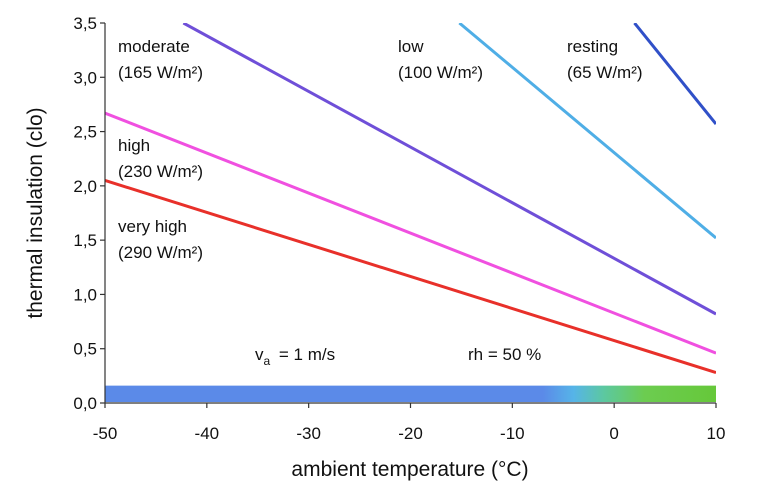 The height and width of the screenshot is (496, 760). What do you see at coordinates (410, 433) in the screenshot?
I see `x-tick-label: -20` at bounding box center [410, 433].